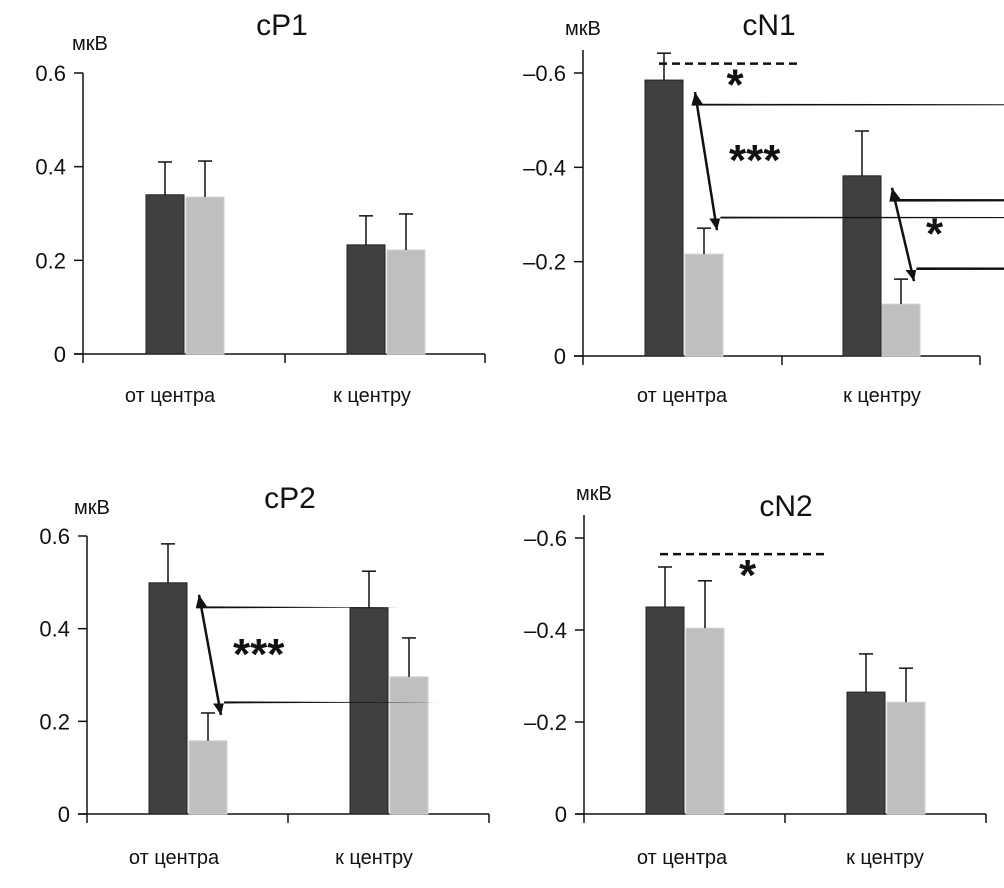 This screenshot has width=1004, height=888. I want to click on chart-title: cN1, so click(768, 25).